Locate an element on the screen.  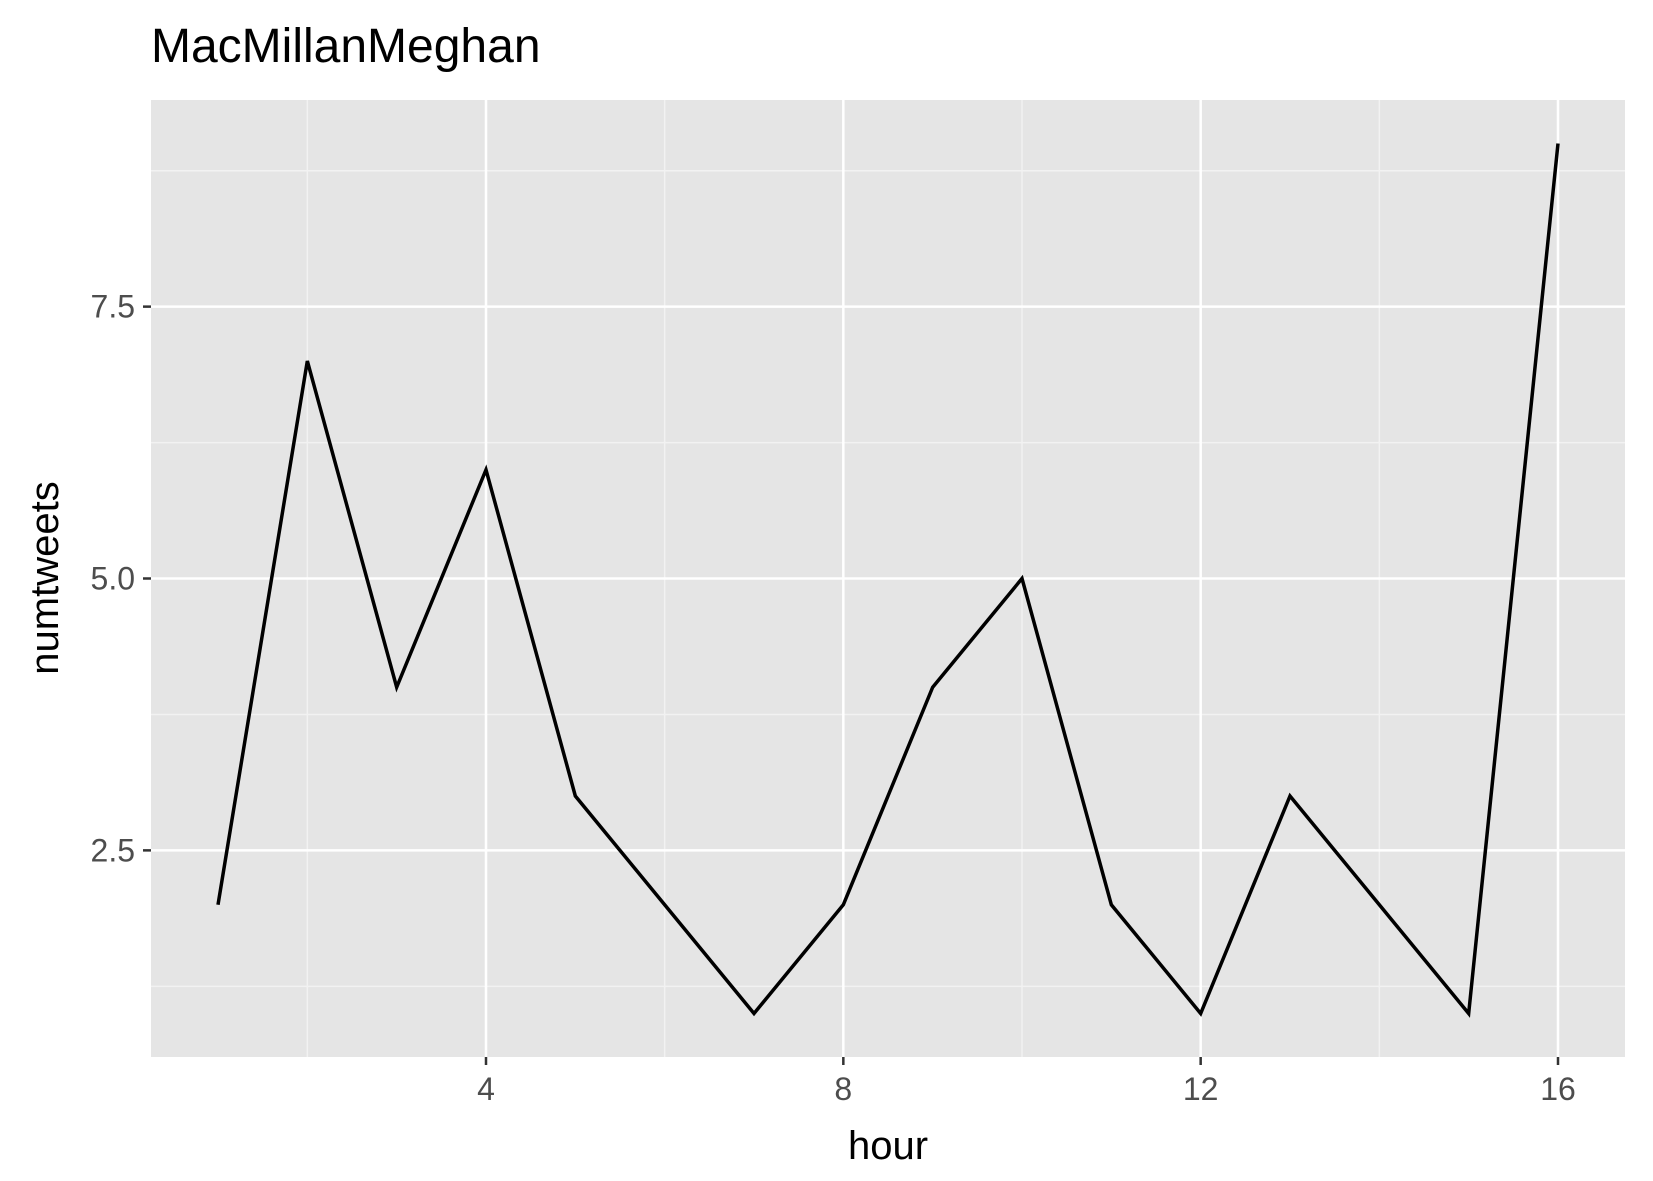
y-axis: 2.5 5.0 7.5 is located at coordinates (121, 578).